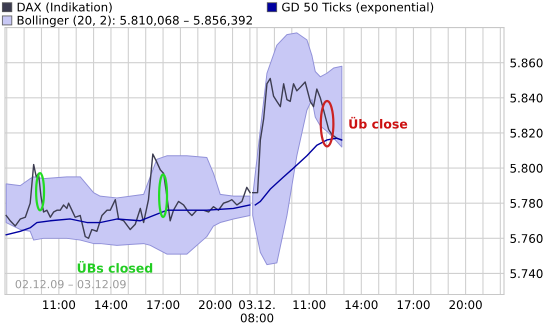  Describe the element at coordinates (526, 133) in the screenshot. I see `y-tick-label: 5.820` at that location.